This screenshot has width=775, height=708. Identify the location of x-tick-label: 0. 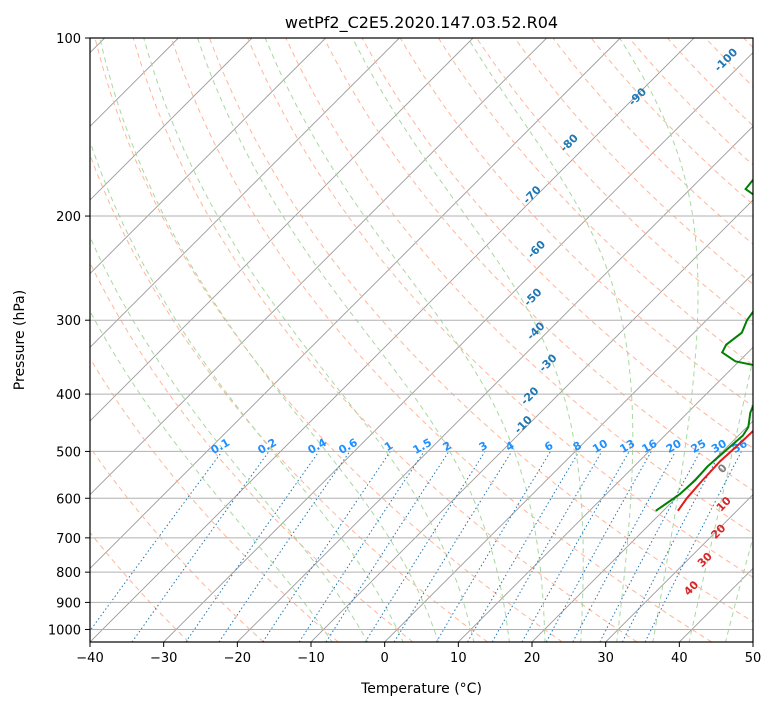
(385, 658).